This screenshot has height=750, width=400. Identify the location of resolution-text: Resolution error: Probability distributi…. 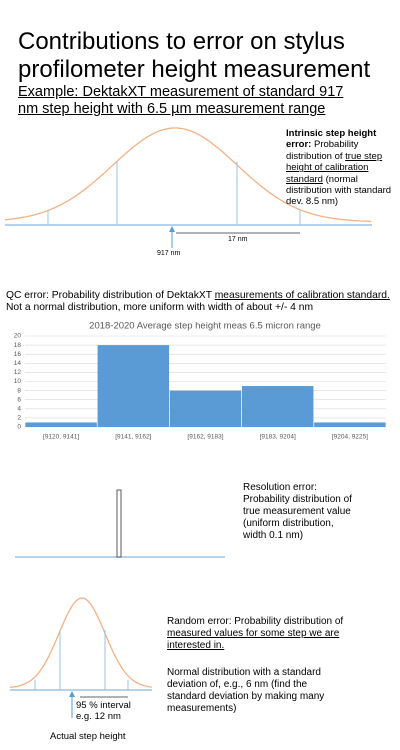
(297, 511).